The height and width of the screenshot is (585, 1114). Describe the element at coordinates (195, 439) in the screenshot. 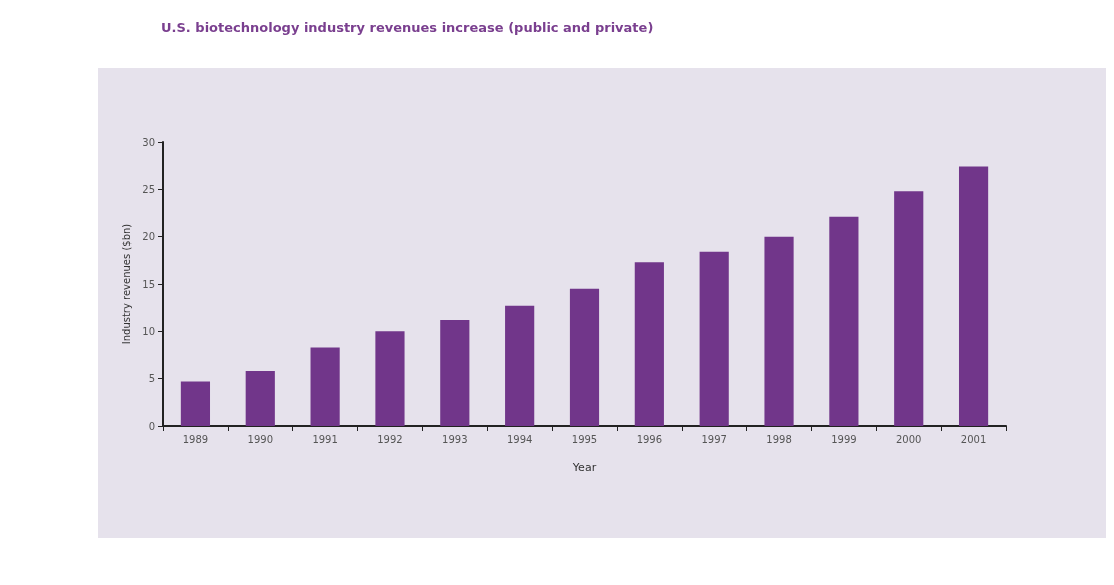

I see `x-tick-label: 1989` at that location.